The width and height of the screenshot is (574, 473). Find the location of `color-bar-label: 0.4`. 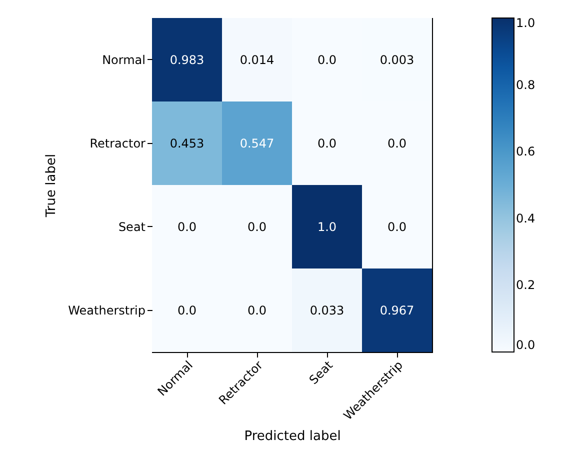

color-bar-label: 0.4 is located at coordinates (526, 218).